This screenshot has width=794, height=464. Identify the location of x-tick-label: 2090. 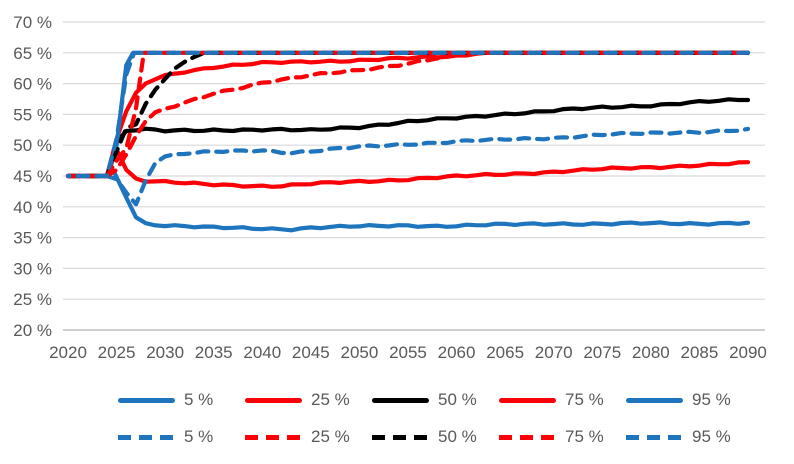
(748, 352).